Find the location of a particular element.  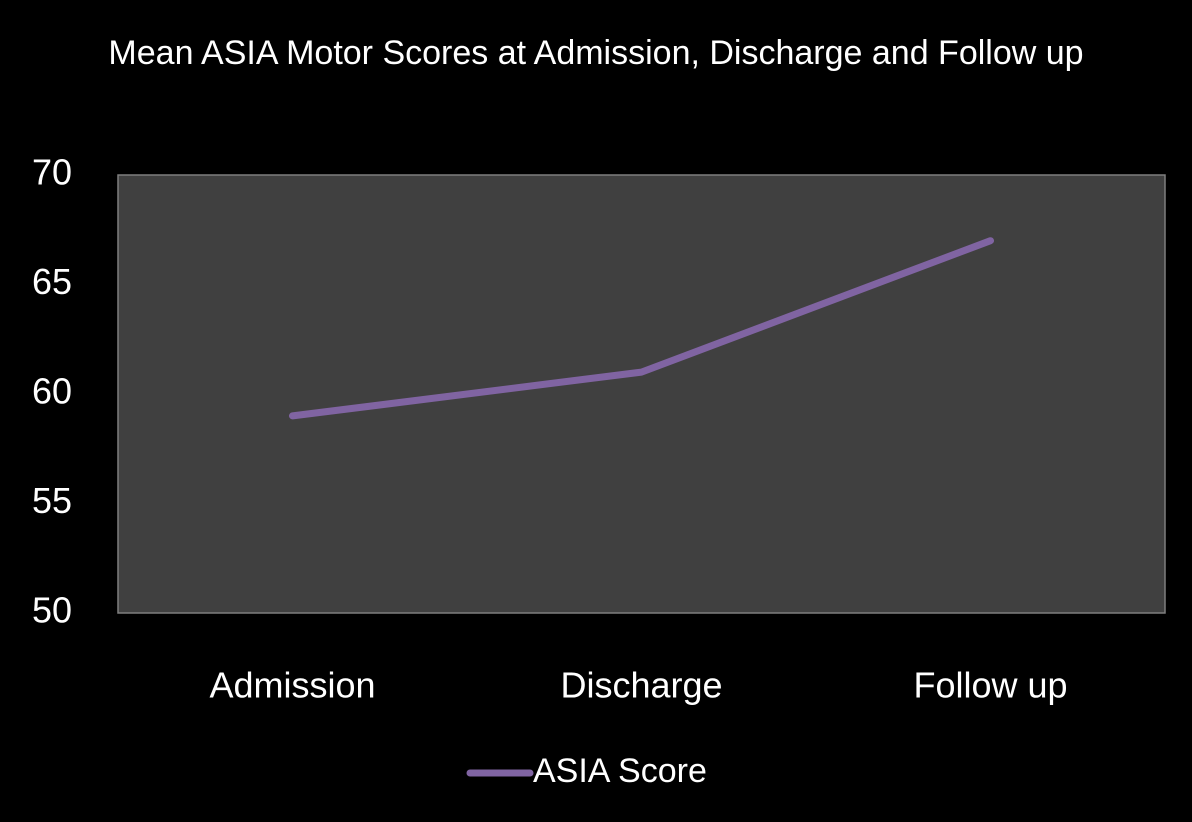

x-tick-label: Discharge is located at coordinates (641, 685).